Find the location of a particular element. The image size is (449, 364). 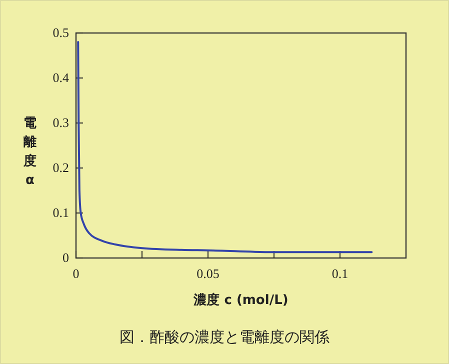

y-axis-title: 電離度α is located at coordinates (29, 152).